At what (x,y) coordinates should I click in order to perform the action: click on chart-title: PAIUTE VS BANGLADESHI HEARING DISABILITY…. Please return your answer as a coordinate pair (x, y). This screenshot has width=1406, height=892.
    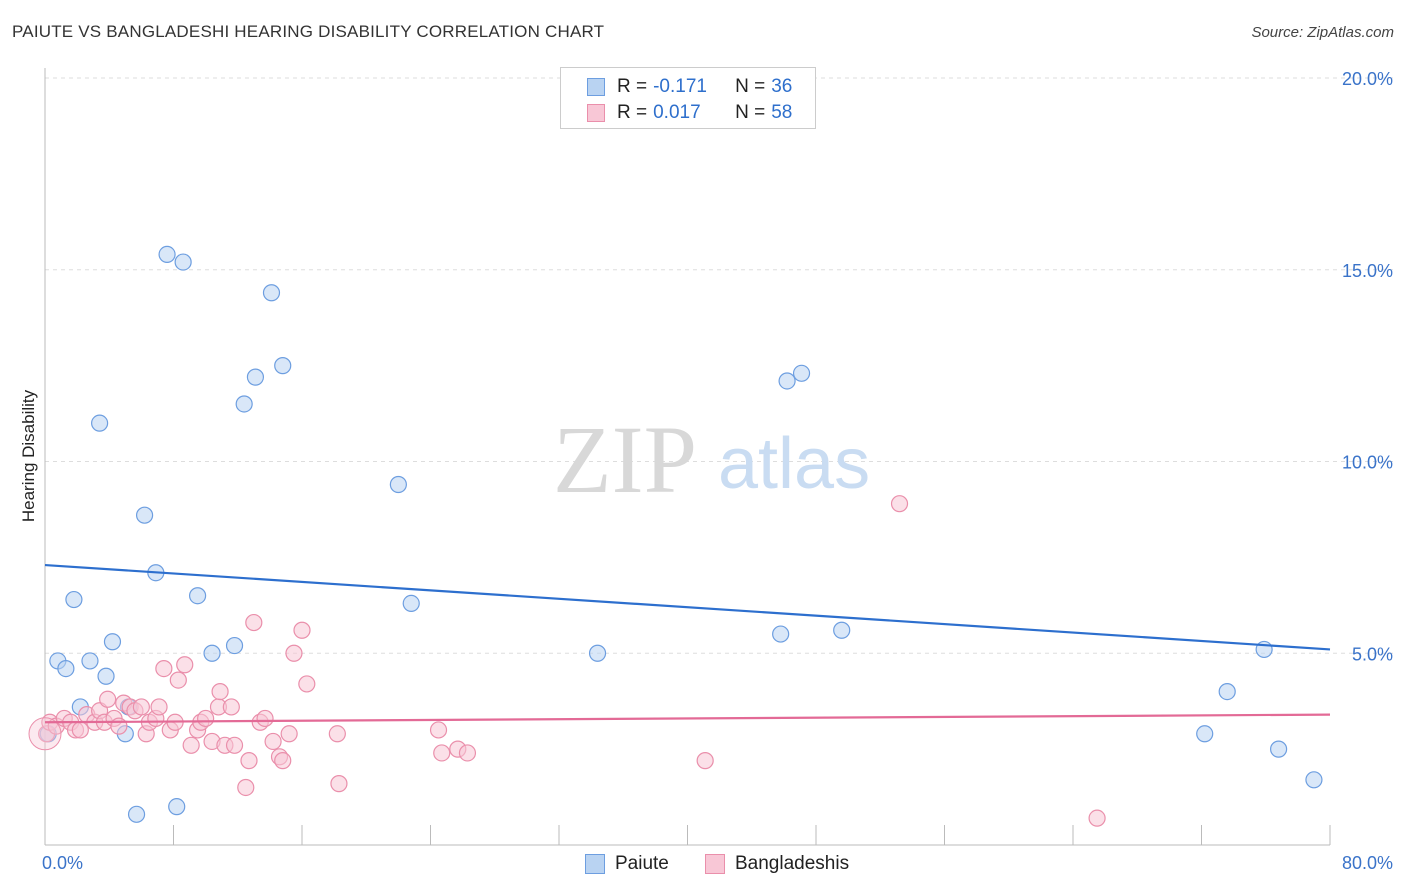
    Looking at the image, I should click on (308, 31).